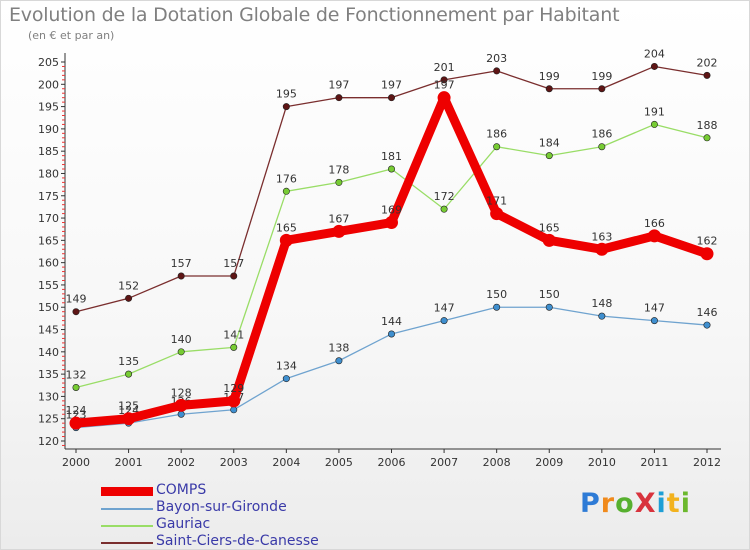  Describe the element at coordinates (444, 462) in the screenshot. I see `x-tick-label: 2007` at that location.